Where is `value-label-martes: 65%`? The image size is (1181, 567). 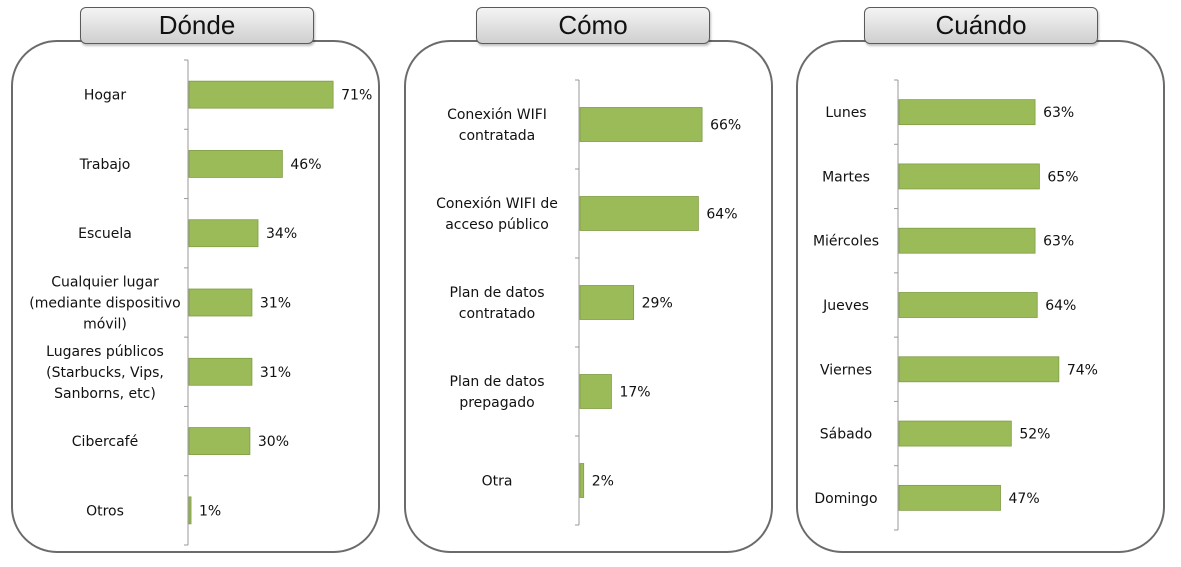 value-label-martes: 65% is located at coordinates (1062, 177).